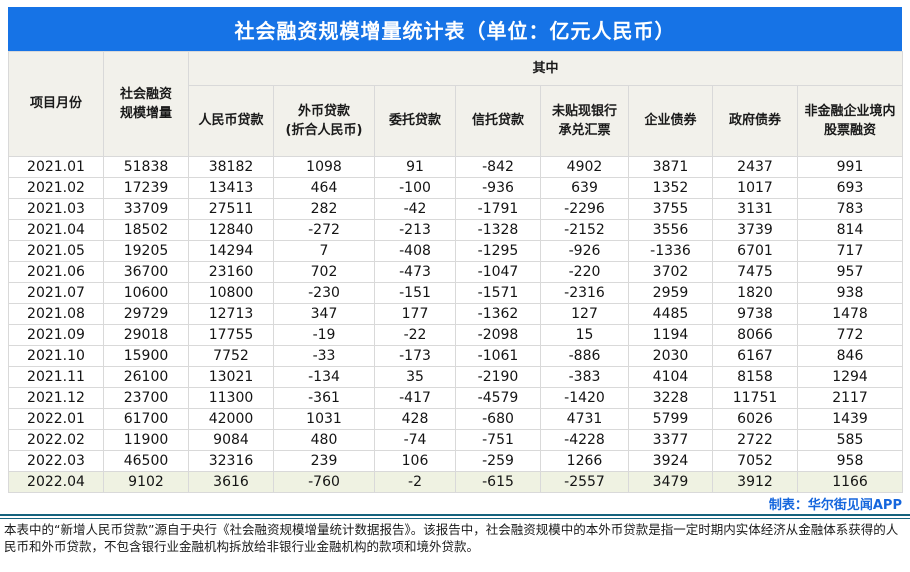  I want to click on value-cell: -4228, so click(584, 440).